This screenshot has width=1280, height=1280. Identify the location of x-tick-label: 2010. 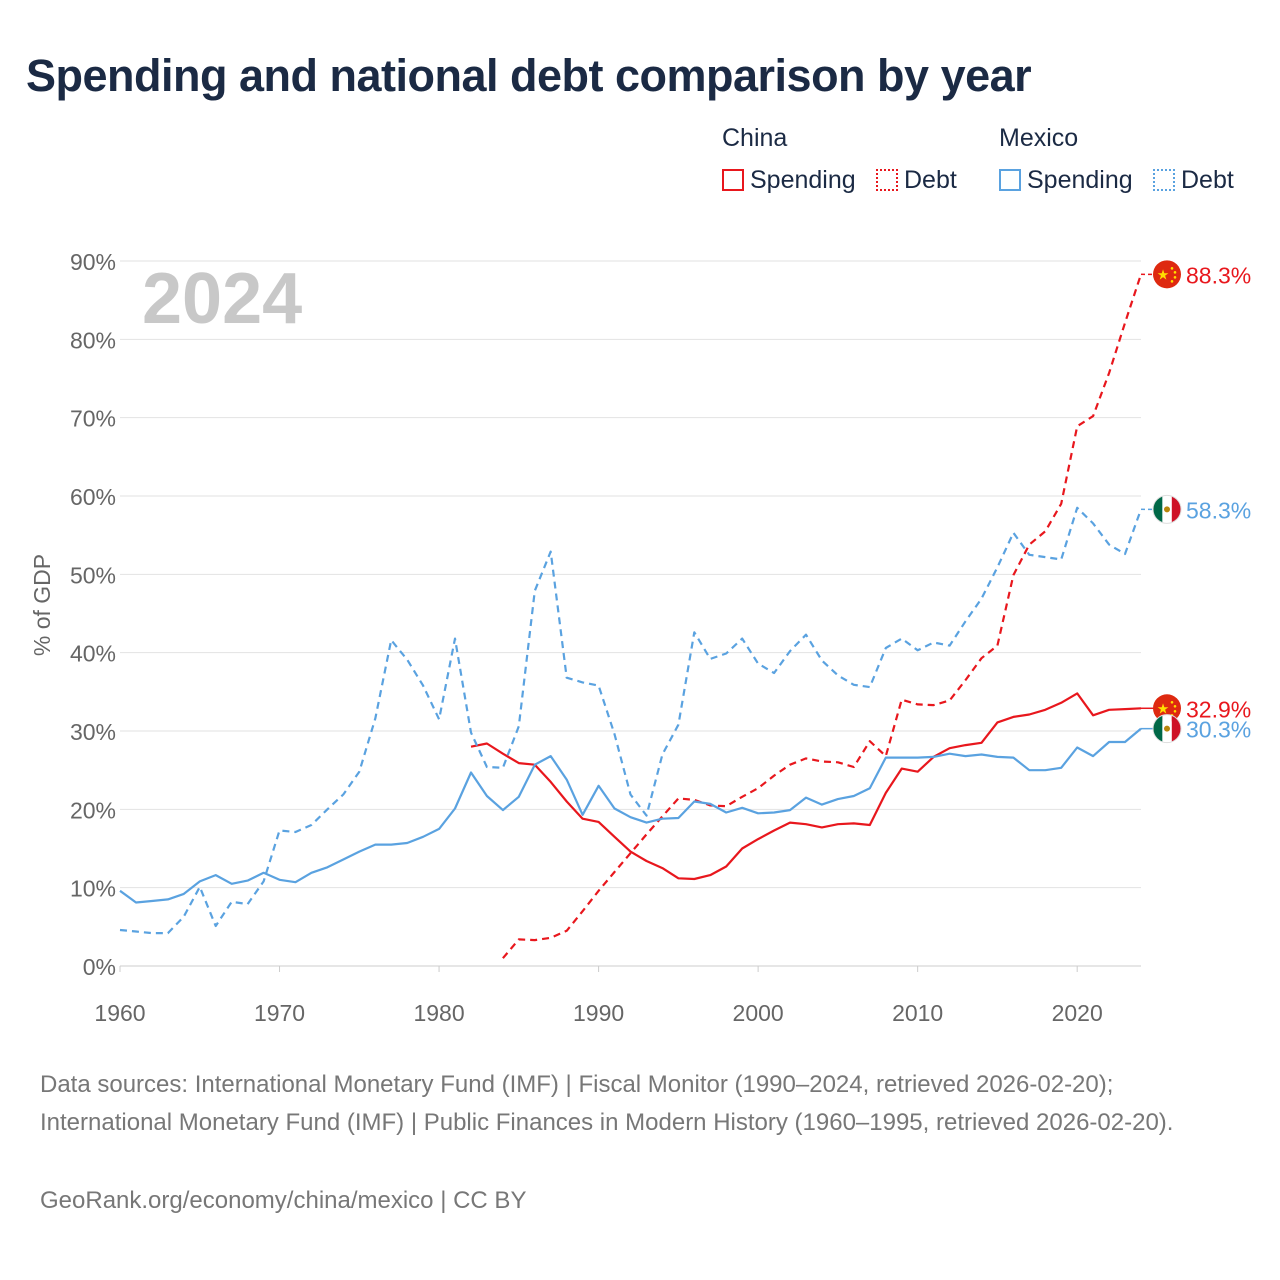
(917, 1013).